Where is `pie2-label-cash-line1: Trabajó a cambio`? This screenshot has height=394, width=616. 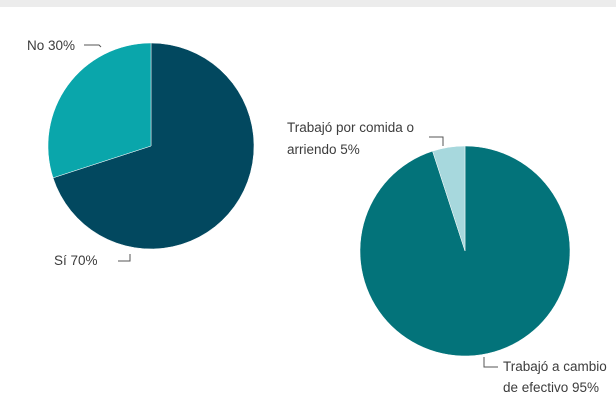 pie2-label-cash-line1: Trabajó a cambio is located at coordinates (555, 366).